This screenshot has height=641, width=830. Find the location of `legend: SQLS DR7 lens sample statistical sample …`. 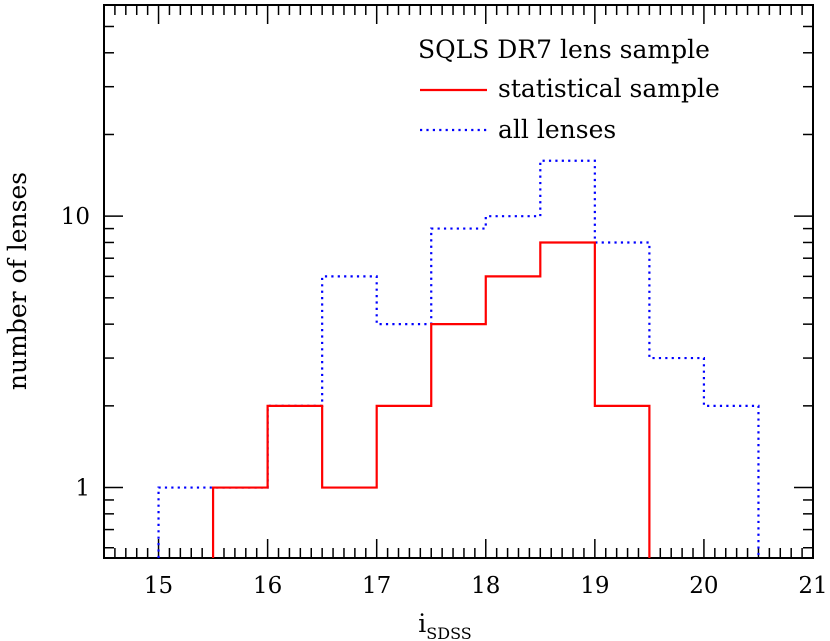

legend: SQLS DR7 lens sample statistical sample … is located at coordinates (569, 89).